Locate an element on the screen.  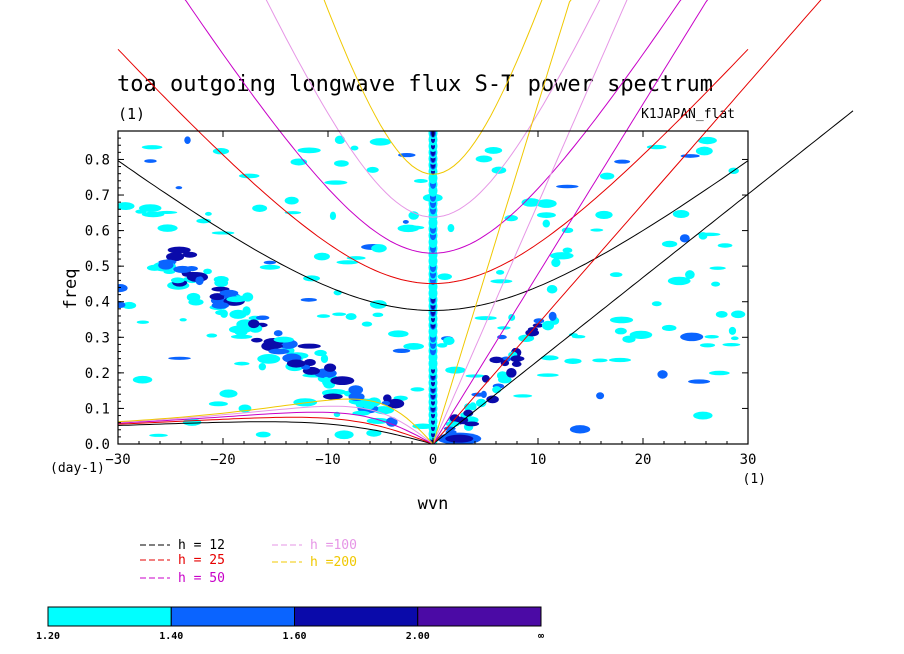
y-tick-label: 0.2 is located at coordinates (97, 374).